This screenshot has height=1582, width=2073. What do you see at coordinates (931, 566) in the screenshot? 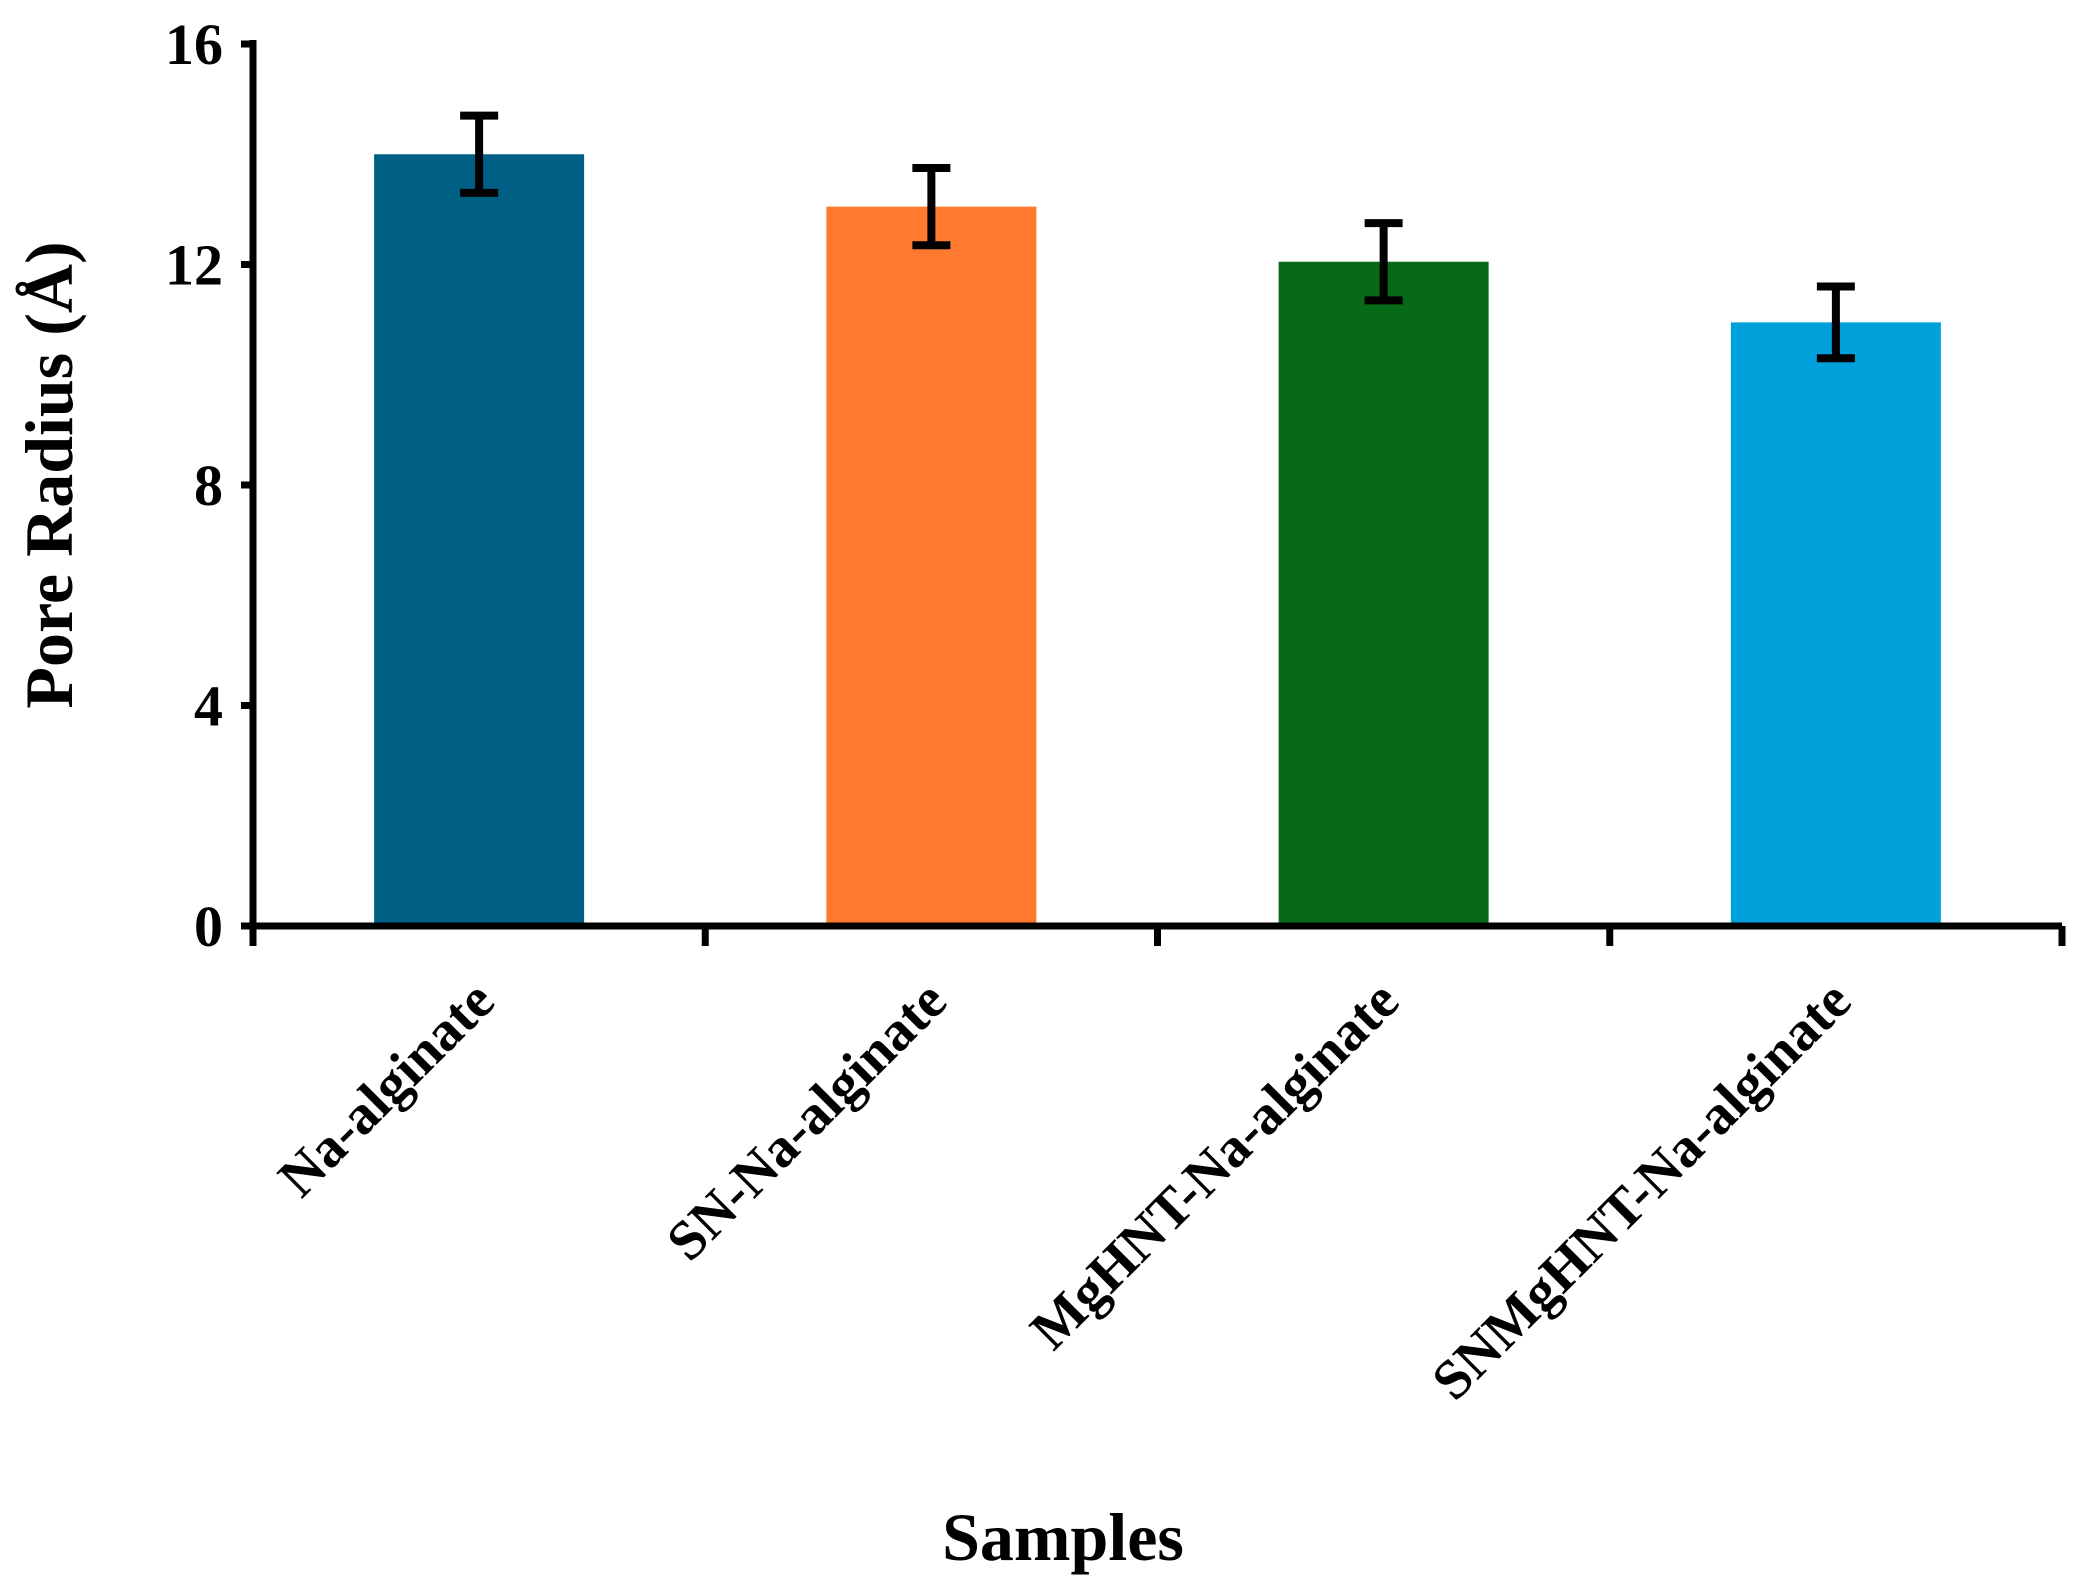
I see `bar-sn-na-alginate` at bounding box center [931, 566].